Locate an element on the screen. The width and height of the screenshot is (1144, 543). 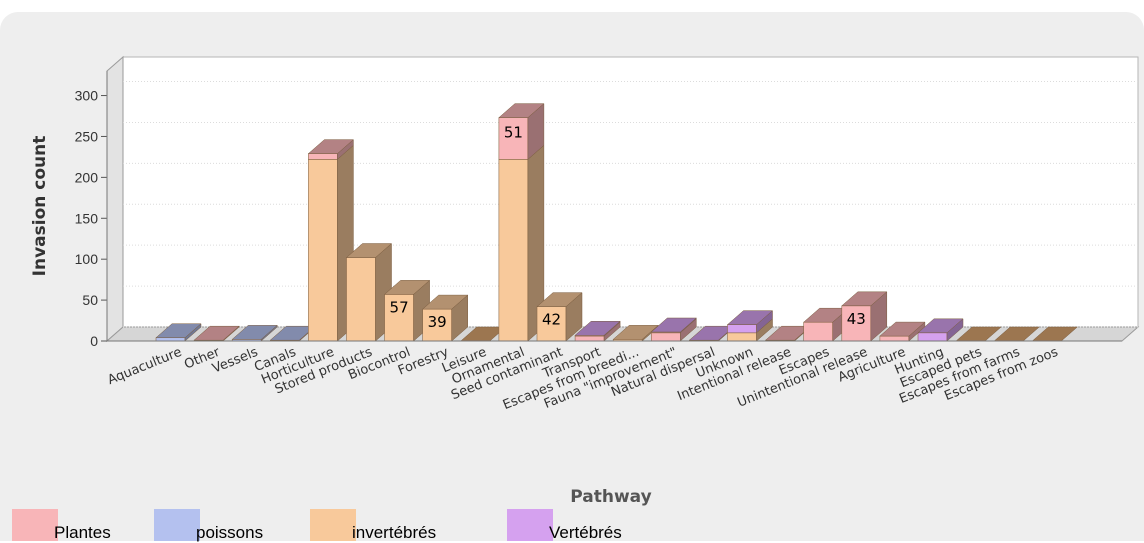
data-label: 43 is located at coordinates (856, 319).